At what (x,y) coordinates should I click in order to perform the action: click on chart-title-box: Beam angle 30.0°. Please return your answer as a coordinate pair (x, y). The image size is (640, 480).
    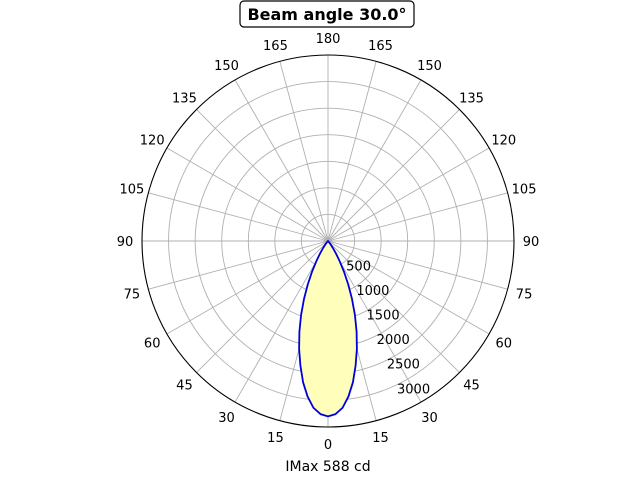
    Looking at the image, I should click on (327, 14).